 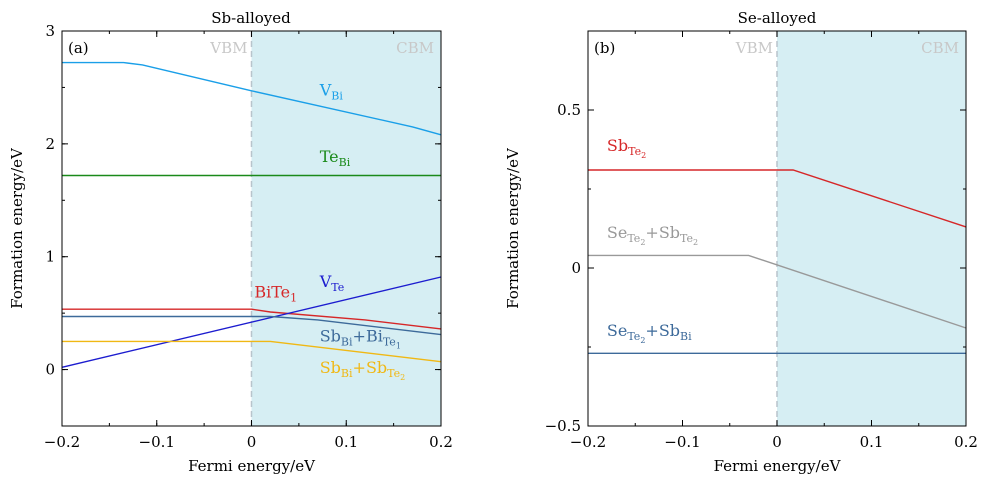 I want to click on series-line-setesbte, so click(x=777, y=291).